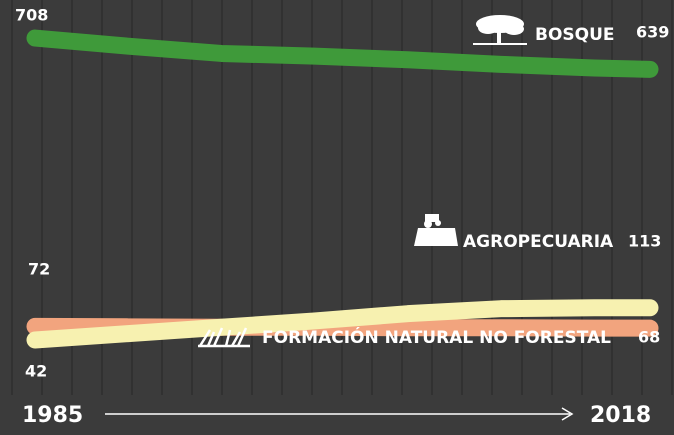  What do you see at coordinates (36, 371) in the screenshot?
I see `start-value: 42` at bounding box center [36, 371].